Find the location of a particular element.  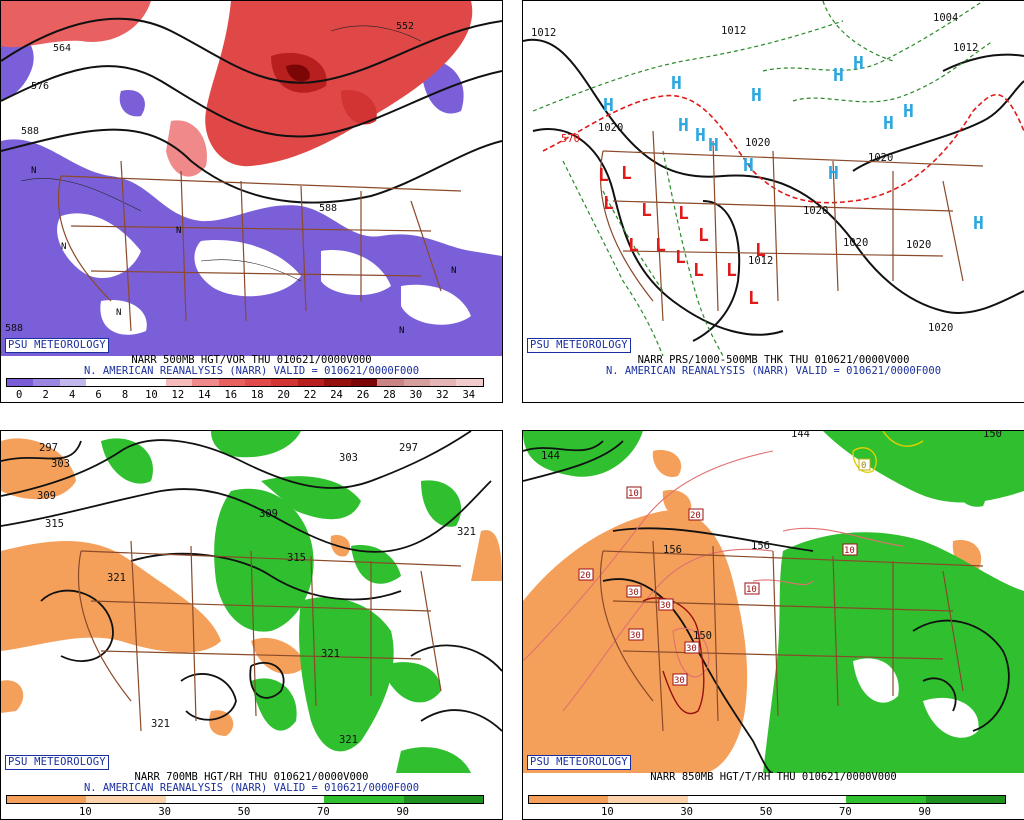

contour-label: 309 is located at coordinates (46, 496).